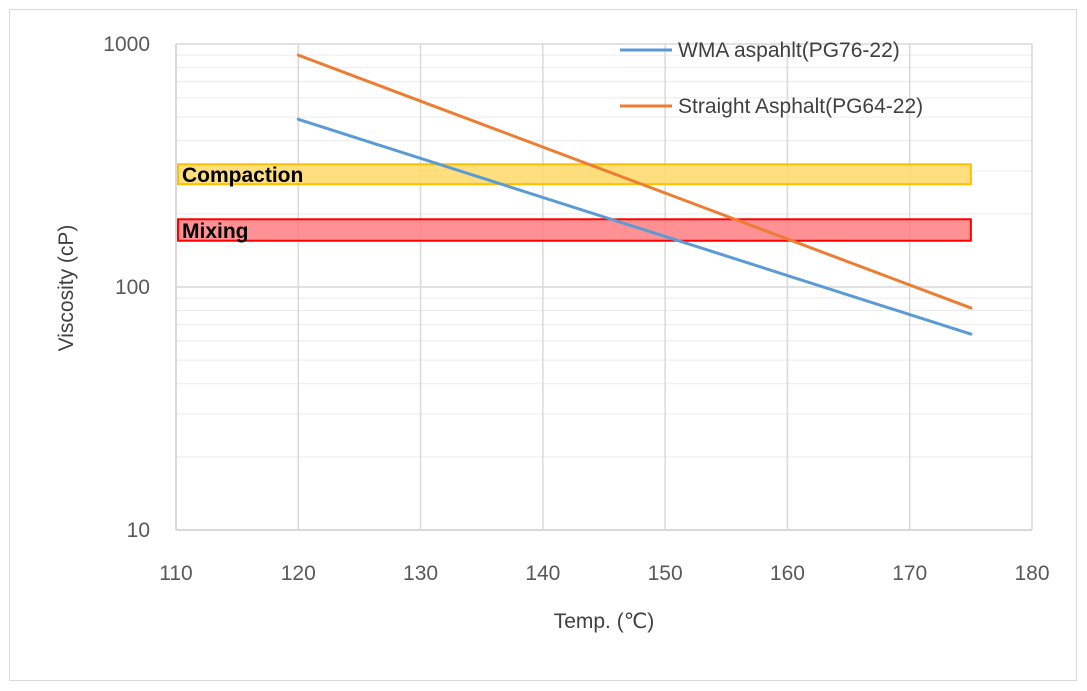 The height and width of the screenshot is (691, 1087). I want to click on temperature-bands, so click(574, 202).